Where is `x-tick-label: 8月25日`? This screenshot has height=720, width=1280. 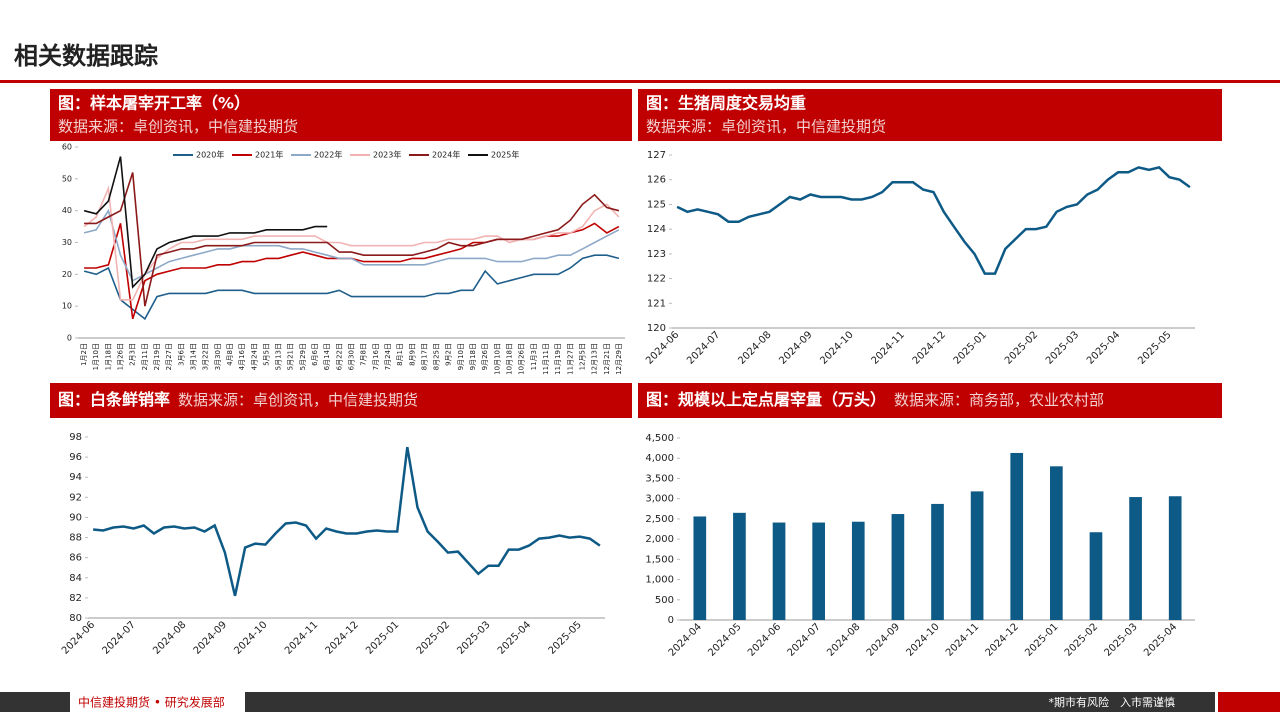 x-tick-label: 8月25日 is located at coordinates (437, 356).